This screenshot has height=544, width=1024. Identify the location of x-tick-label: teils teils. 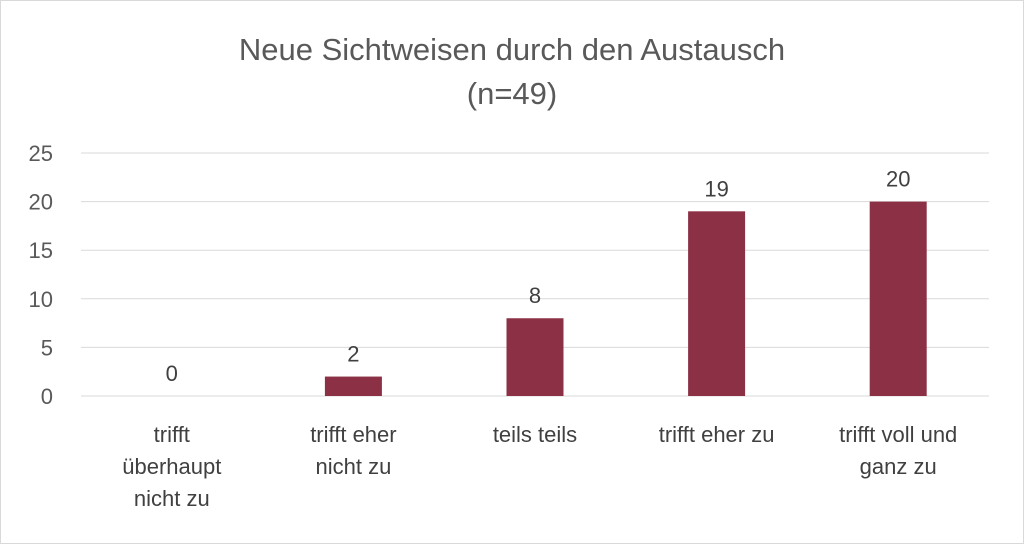
(535, 434).